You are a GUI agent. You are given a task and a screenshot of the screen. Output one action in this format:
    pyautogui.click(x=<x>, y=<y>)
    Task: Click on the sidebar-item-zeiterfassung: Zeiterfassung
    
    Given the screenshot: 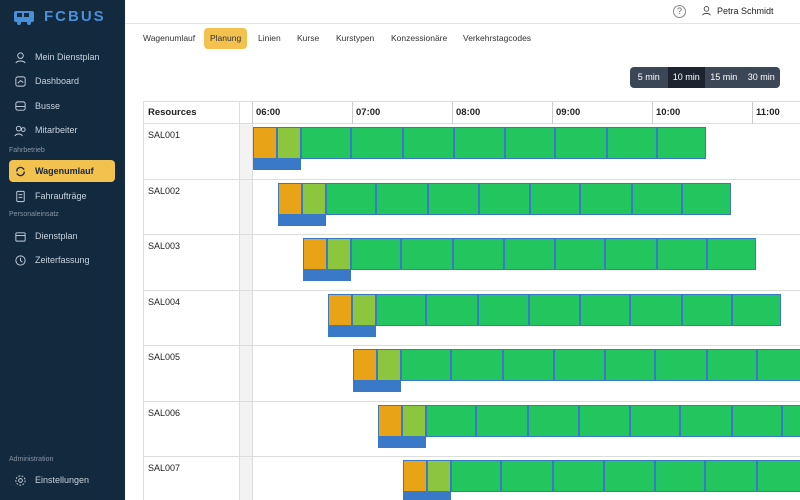 What is the action you would take?
    pyautogui.click(x=62, y=260)
    